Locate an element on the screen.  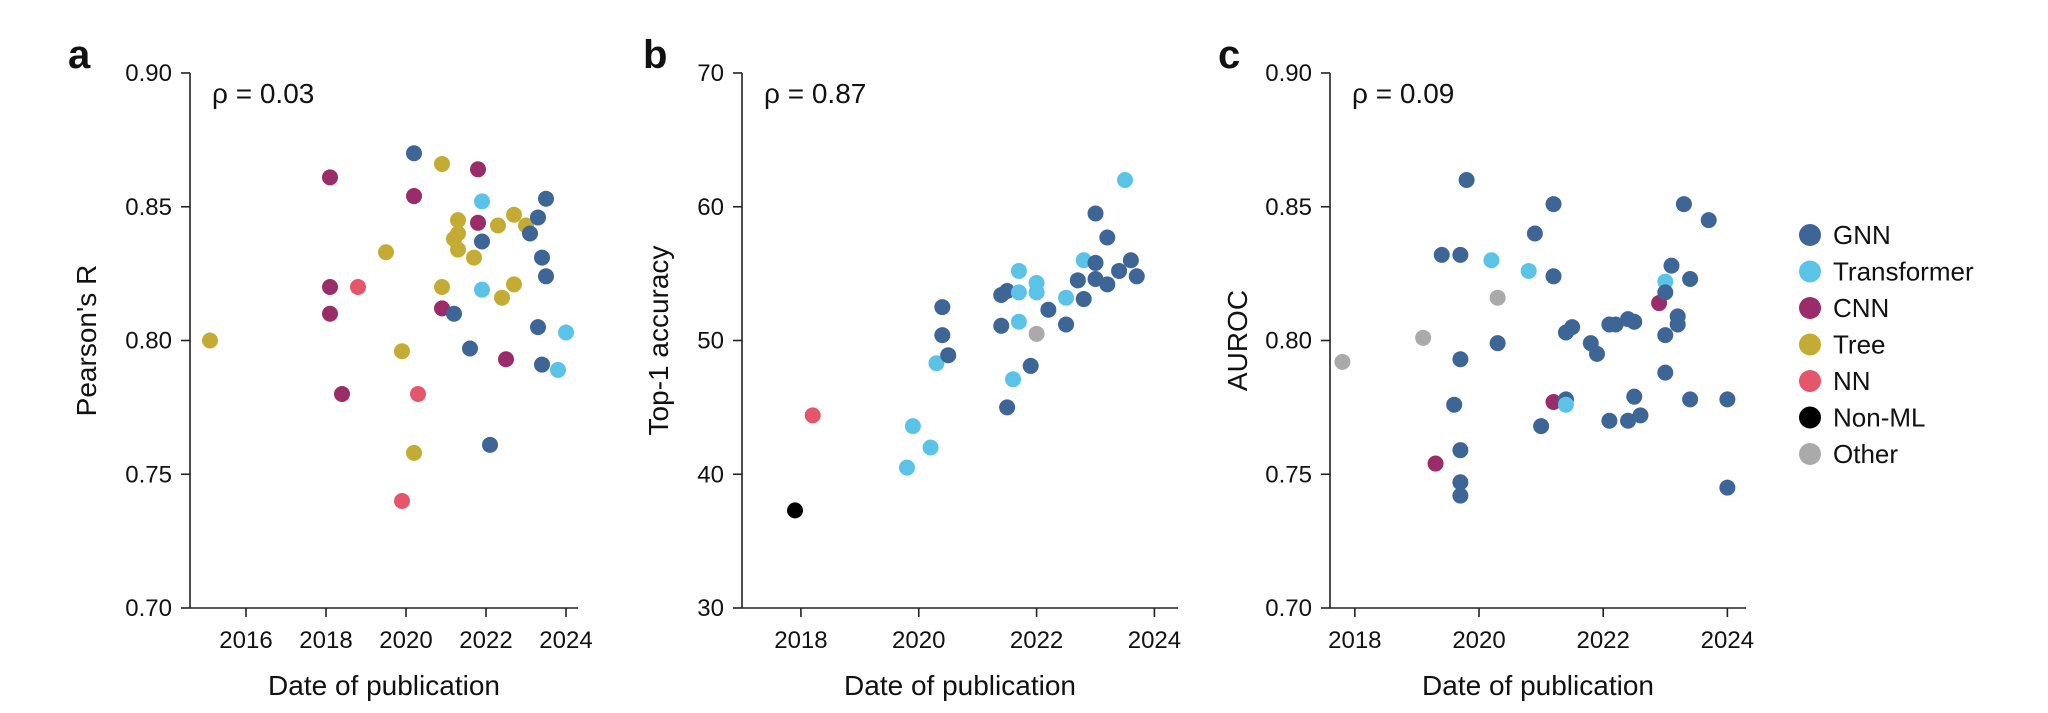
panel-letter: c is located at coordinates (1229, 55).